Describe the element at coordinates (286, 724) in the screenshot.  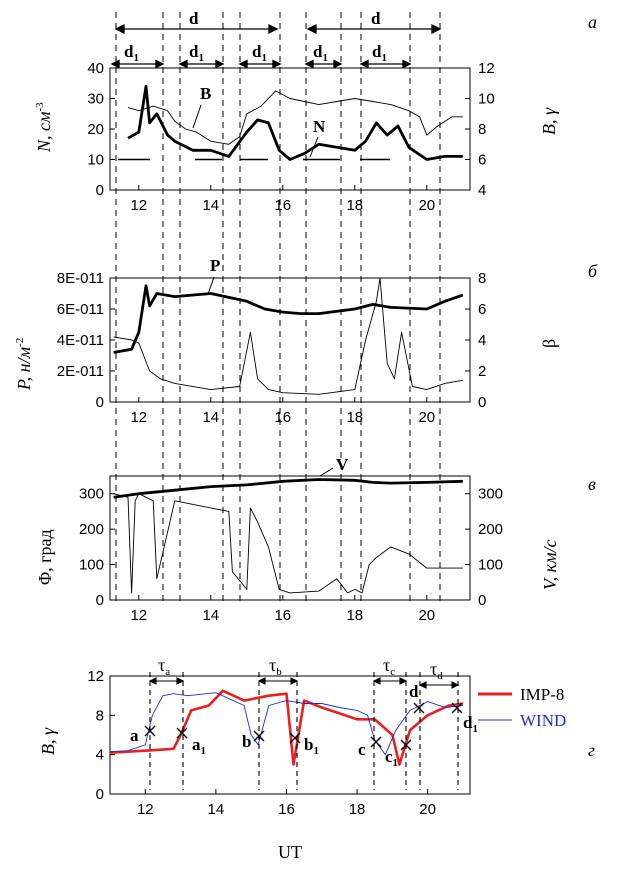
I see `series-line-wind` at that location.